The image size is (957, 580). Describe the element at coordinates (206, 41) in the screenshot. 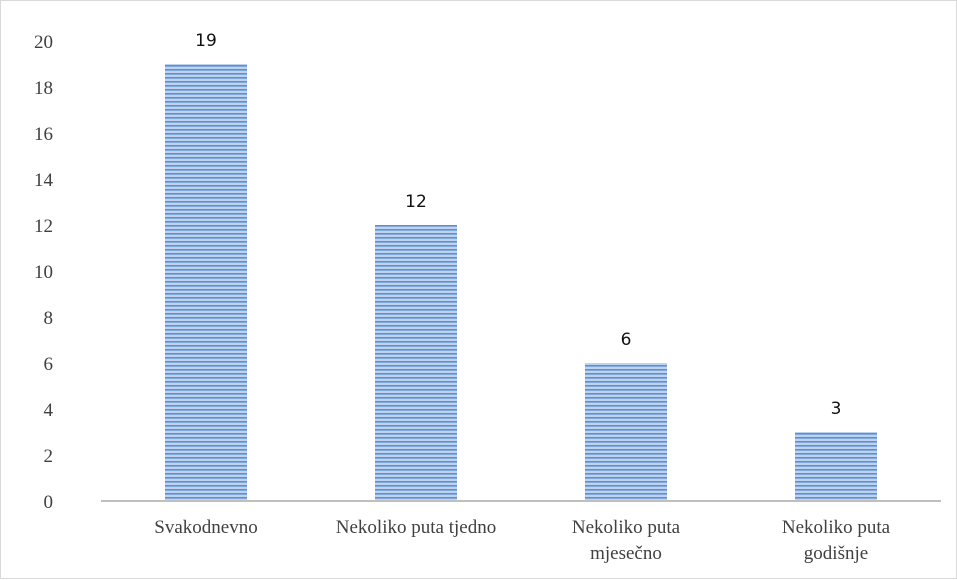

I see `data-label: 19` at that location.